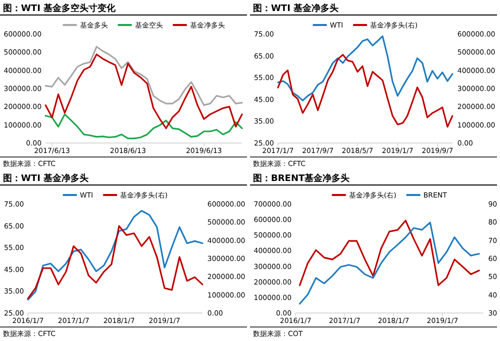 This screenshot has width=500, height=341. I want to click on chart-title: 图：BRENT基金净多头, so click(301, 178).